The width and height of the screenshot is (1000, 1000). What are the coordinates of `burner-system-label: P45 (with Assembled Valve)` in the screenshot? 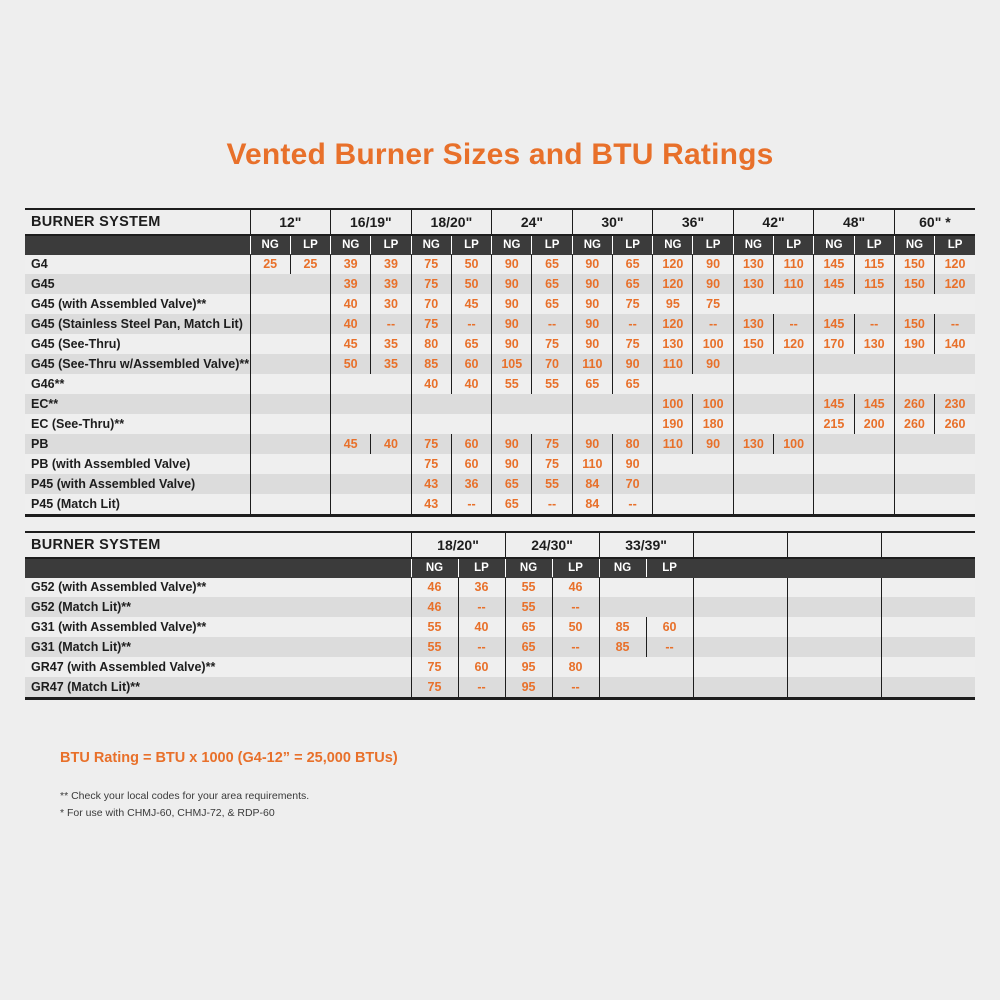 It's located at (138, 484).